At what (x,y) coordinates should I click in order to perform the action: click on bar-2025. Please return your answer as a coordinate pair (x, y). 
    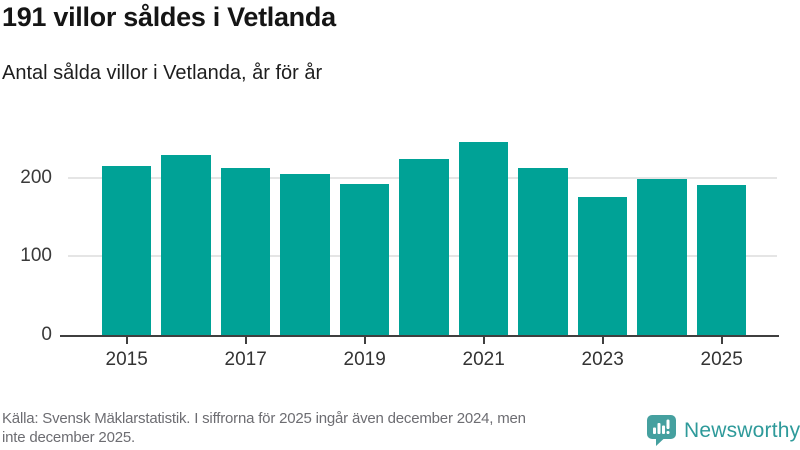
    Looking at the image, I should click on (721, 259).